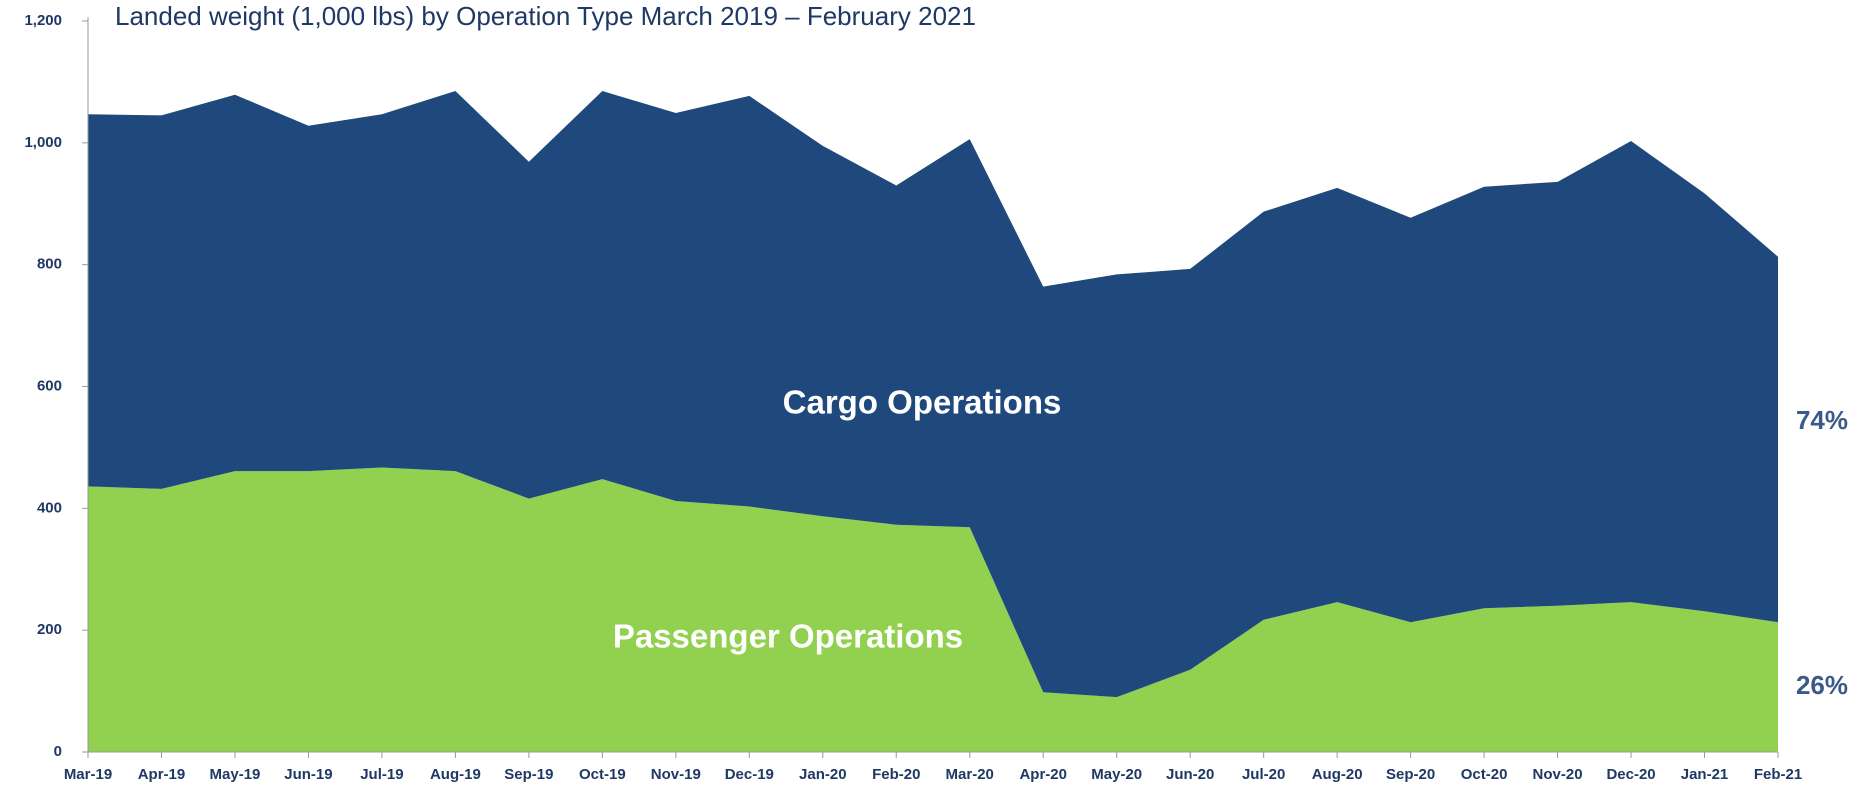  I want to click on x-tick-label: Dec-19, so click(749, 774).